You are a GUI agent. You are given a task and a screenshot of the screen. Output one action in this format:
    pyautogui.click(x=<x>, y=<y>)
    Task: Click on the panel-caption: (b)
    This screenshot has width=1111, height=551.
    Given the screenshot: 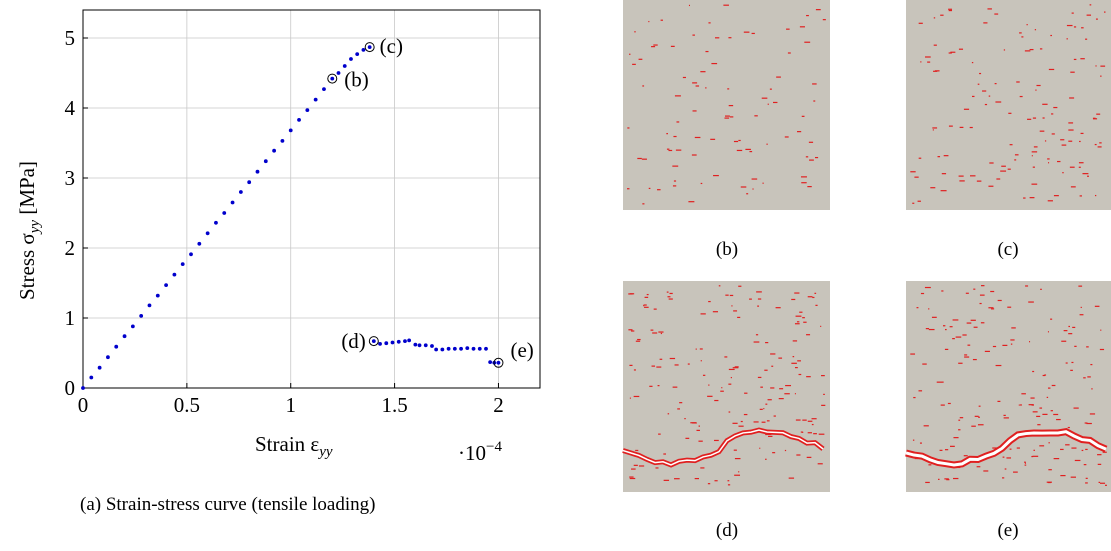 What is the action you would take?
    pyautogui.click(x=727, y=249)
    